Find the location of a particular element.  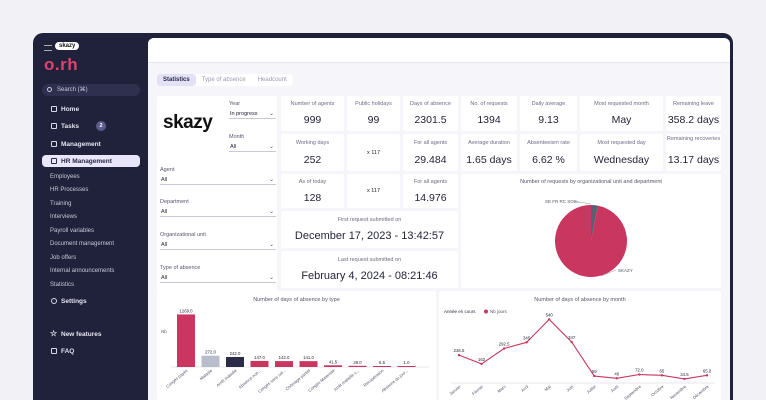

x-tick-label: Juin is located at coordinates (570, 388).